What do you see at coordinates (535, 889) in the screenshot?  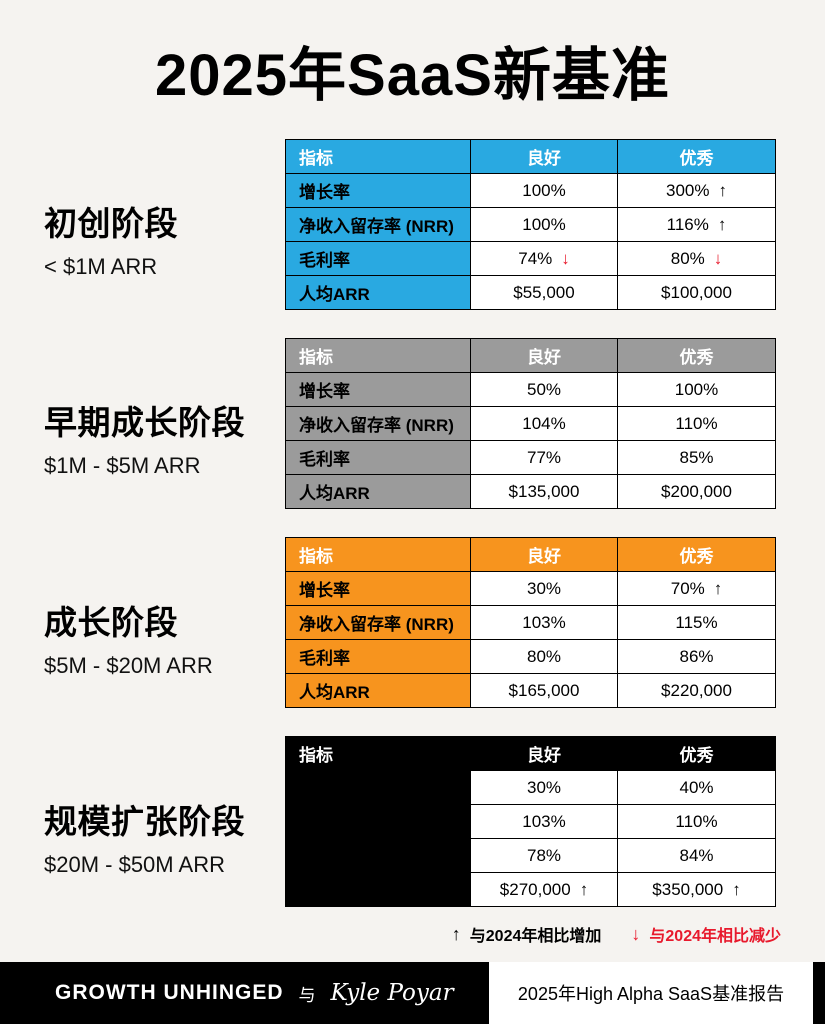 I see `good-value: $270,000` at bounding box center [535, 889].